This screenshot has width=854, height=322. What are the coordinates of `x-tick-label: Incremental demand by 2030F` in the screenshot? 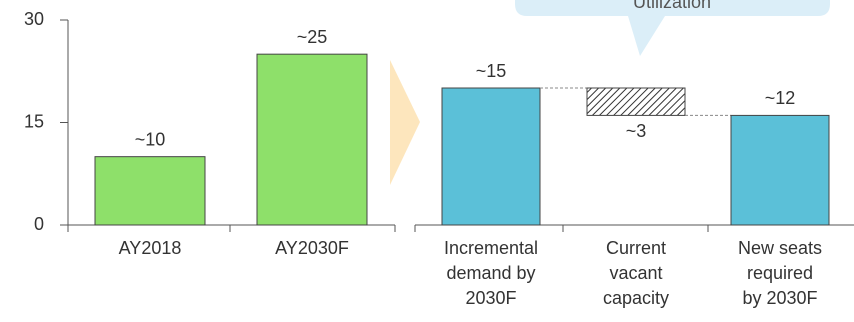 It's located at (491, 273).